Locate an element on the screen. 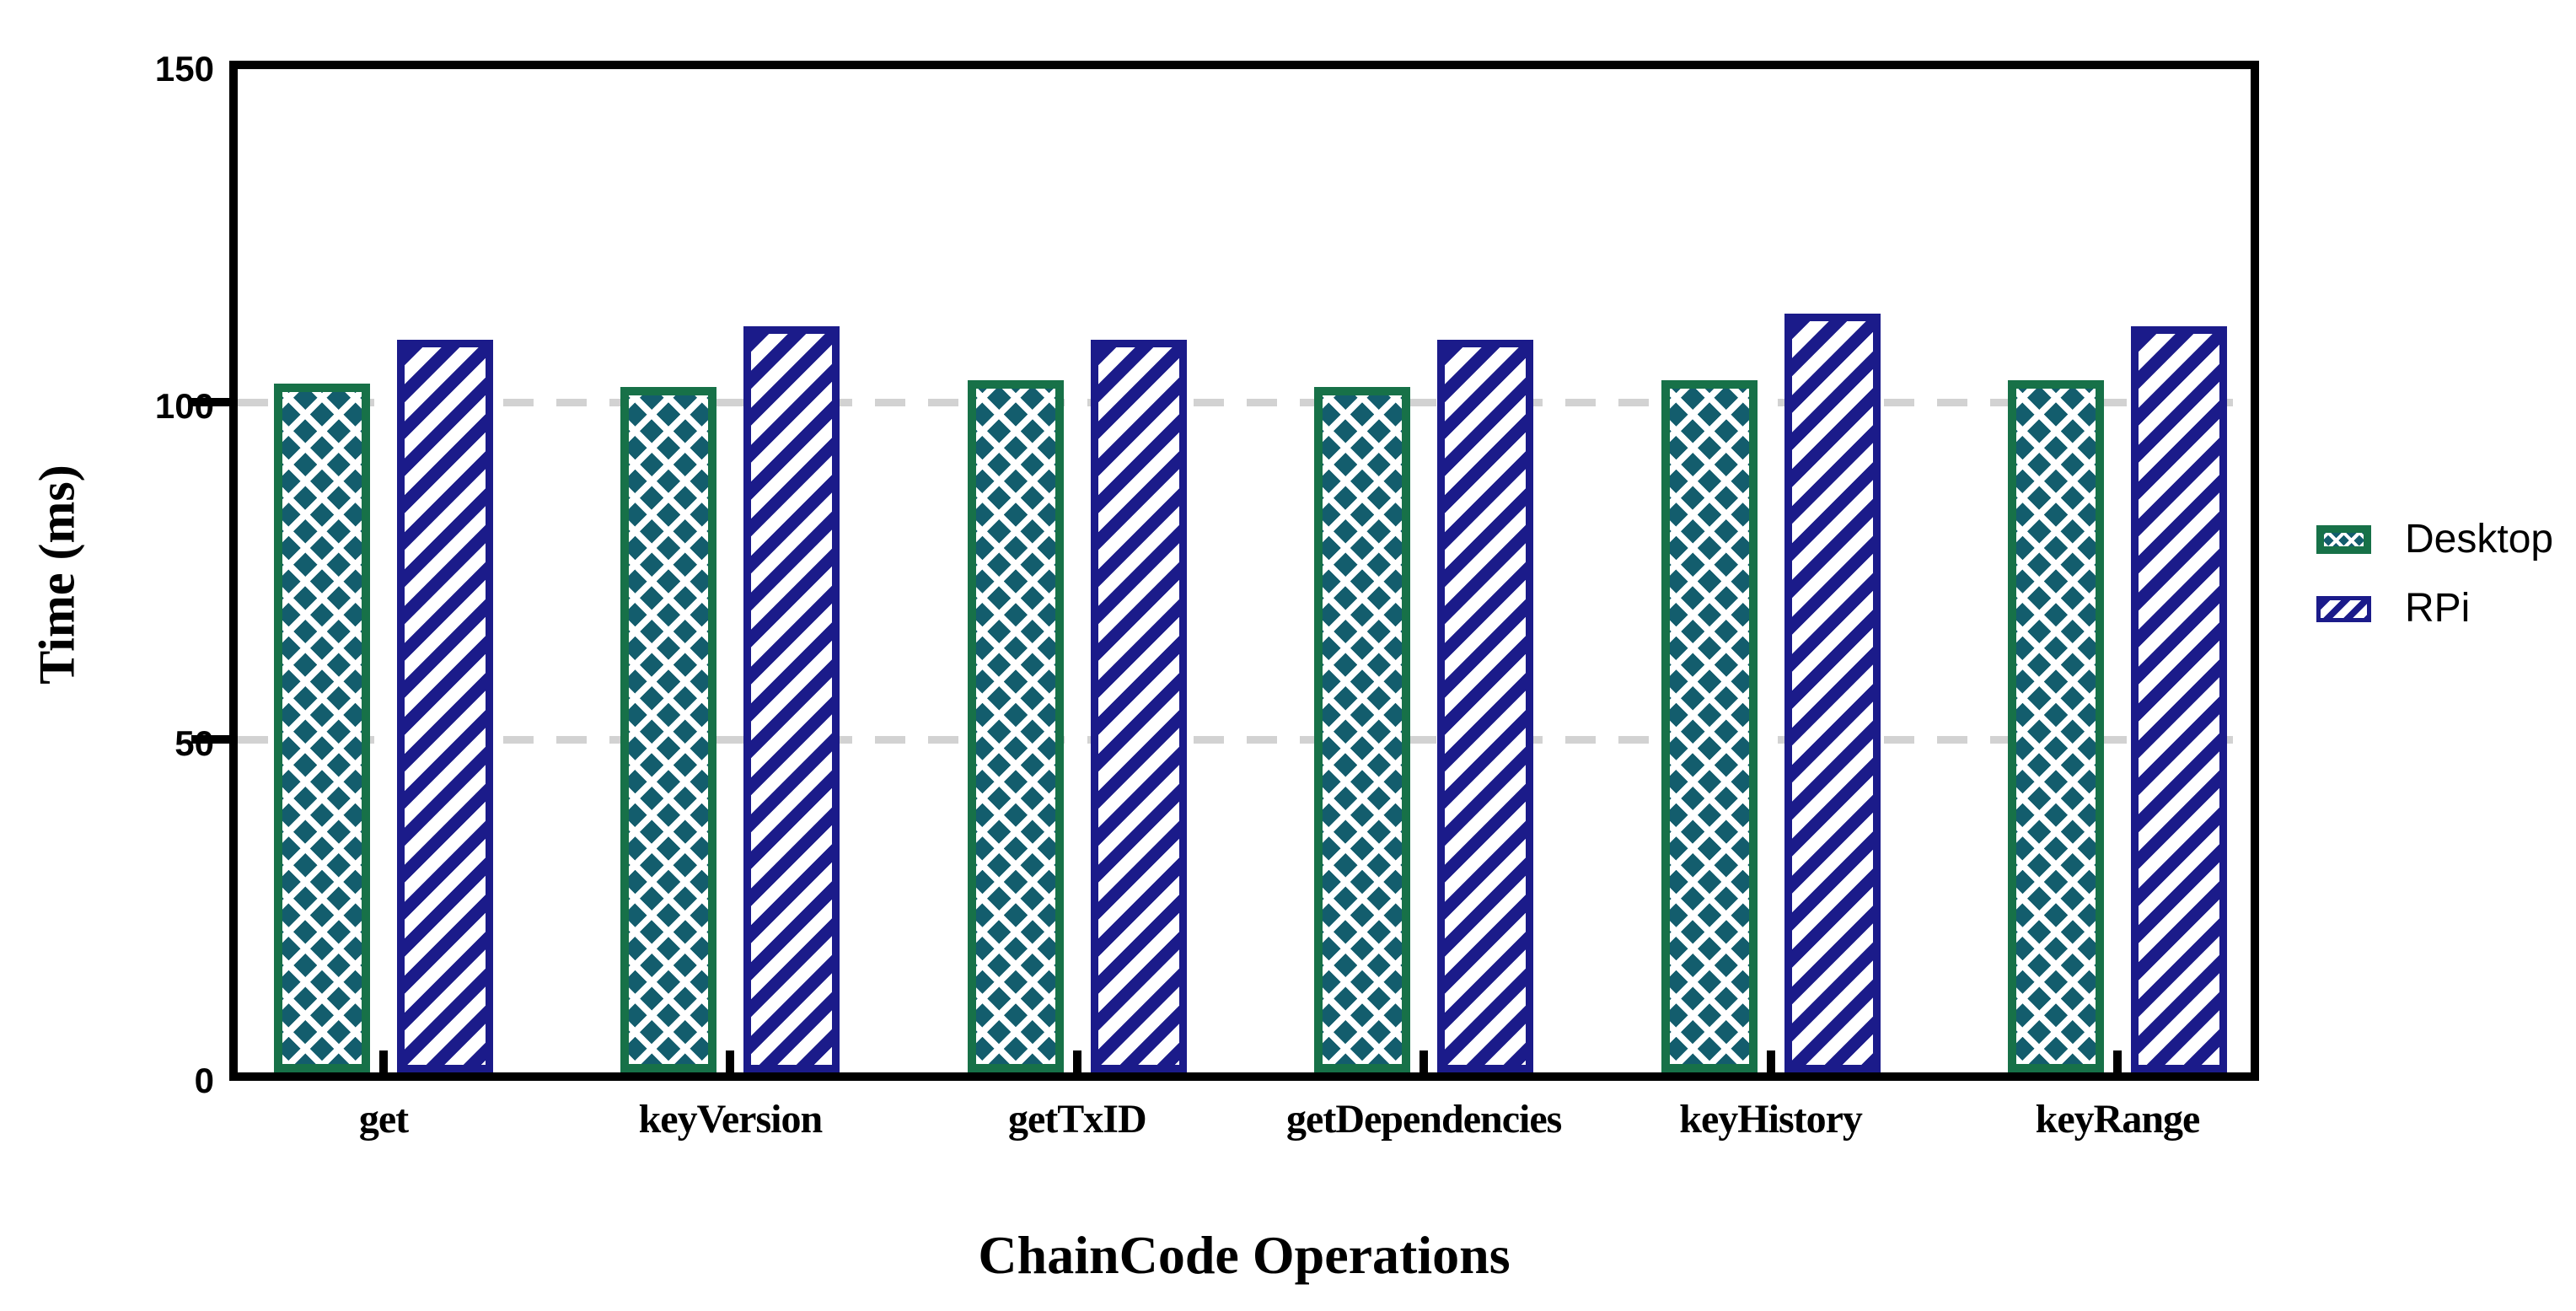  bar-desktop-keyRange is located at coordinates (2056, 726).